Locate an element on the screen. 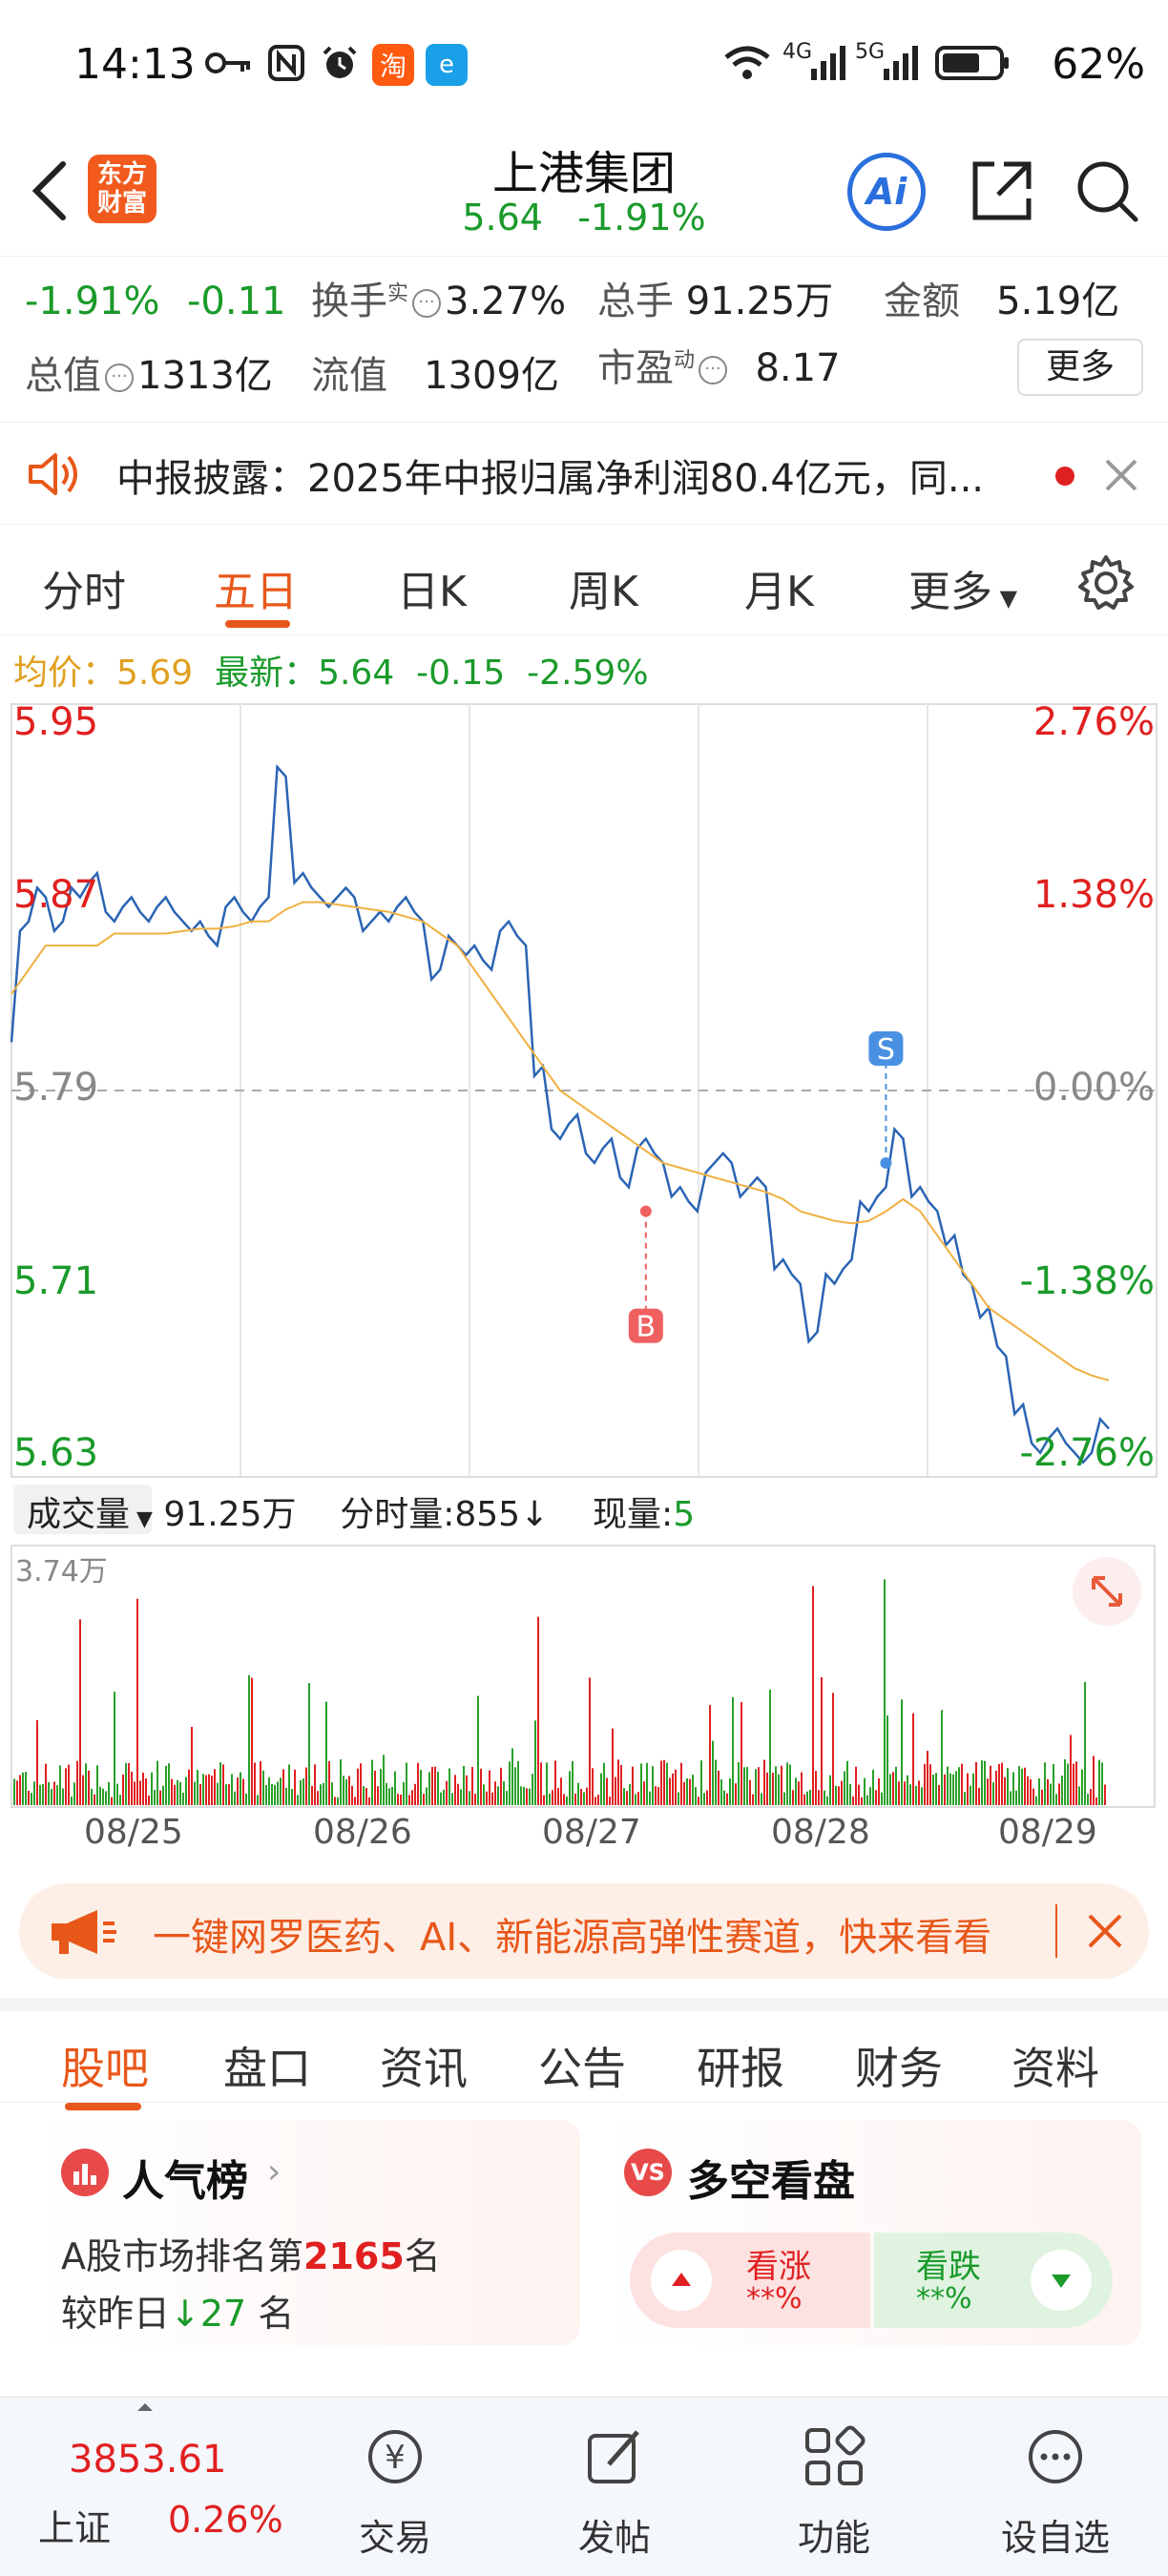 This screenshot has height=2576, width=1168. current-volume-label: 现量: is located at coordinates (634, 1514).